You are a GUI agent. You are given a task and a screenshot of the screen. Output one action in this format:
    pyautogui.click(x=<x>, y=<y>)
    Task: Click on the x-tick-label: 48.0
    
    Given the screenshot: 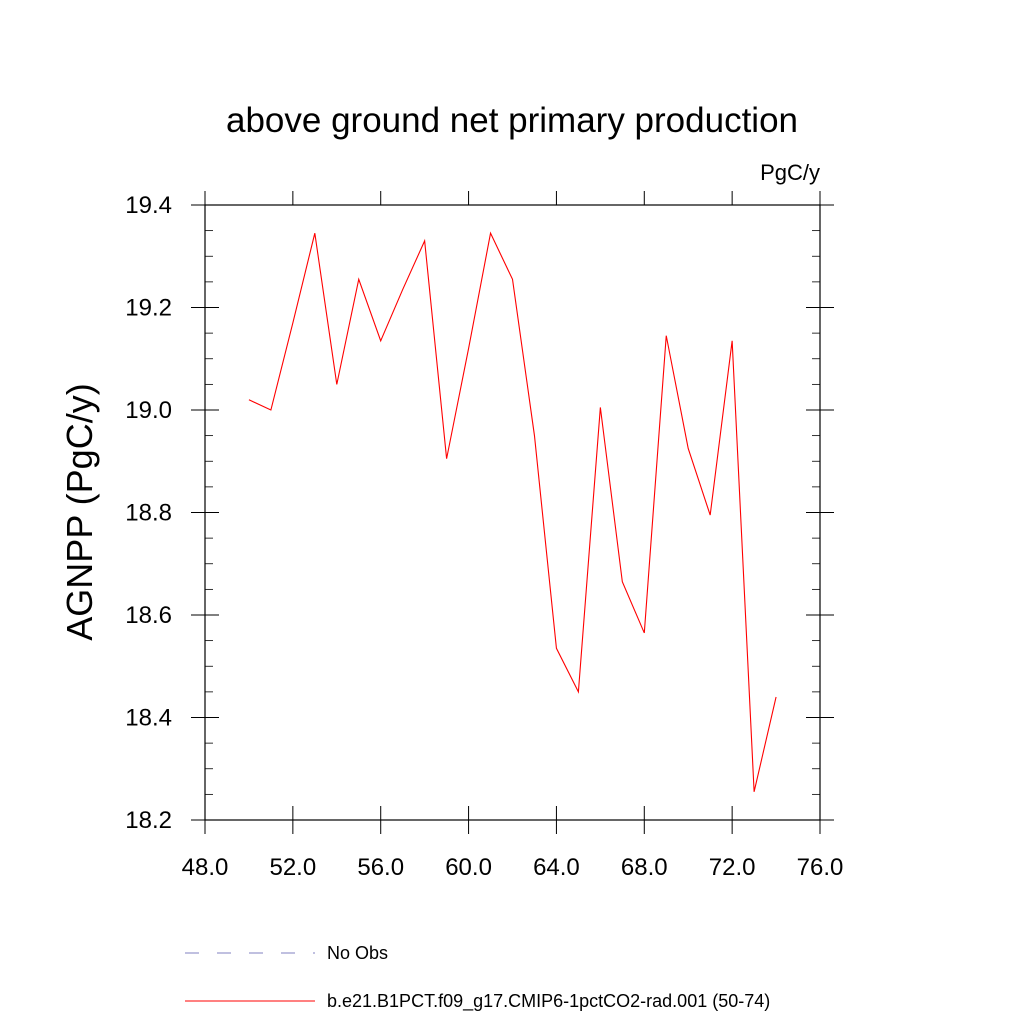 What is the action you would take?
    pyautogui.click(x=205, y=867)
    